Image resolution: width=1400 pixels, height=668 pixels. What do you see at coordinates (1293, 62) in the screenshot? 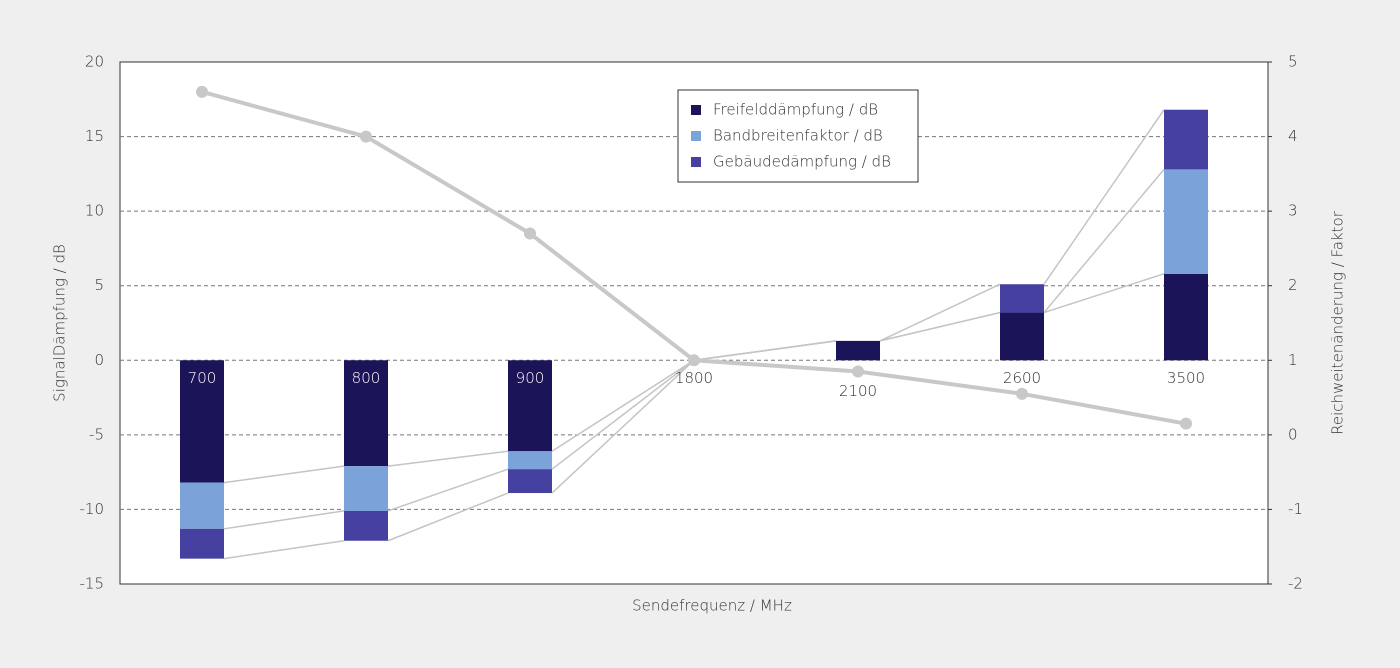
I see `y2-tick-label: 5` at bounding box center [1293, 62].